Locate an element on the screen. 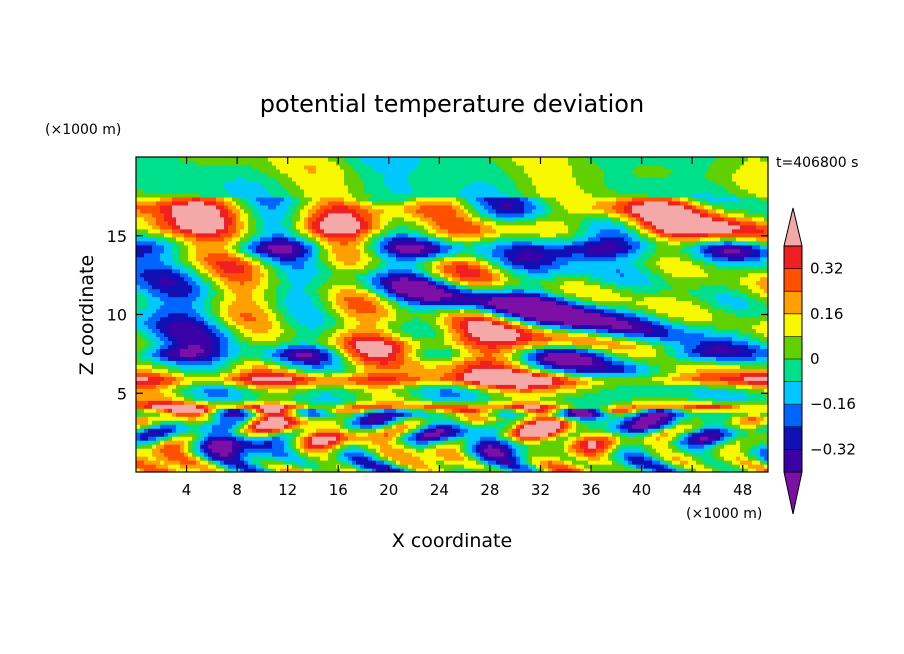 The image size is (904, 654). colorbar-label: 0.16 is located at coordinates (826, 314).